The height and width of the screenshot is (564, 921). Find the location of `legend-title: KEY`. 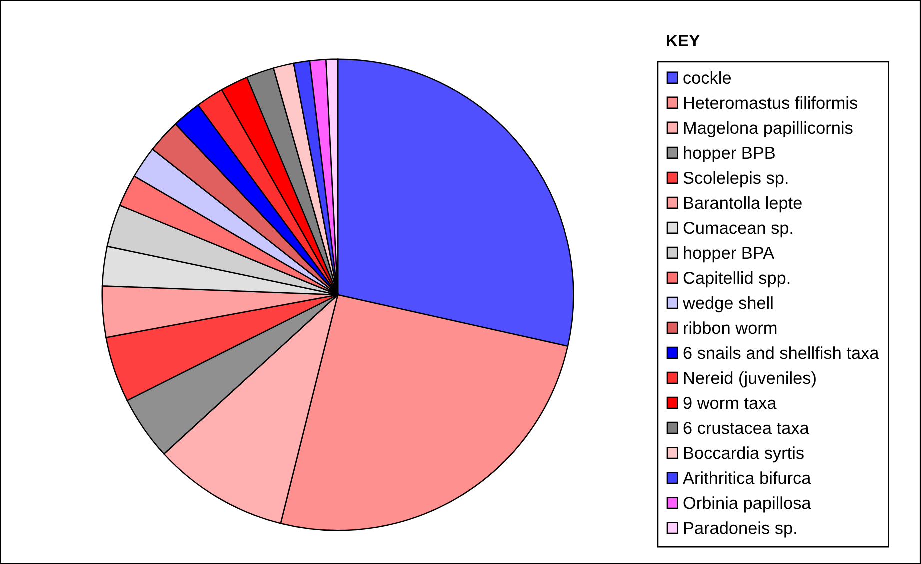

legend-title: KEY is located at coordinates (683, 41).